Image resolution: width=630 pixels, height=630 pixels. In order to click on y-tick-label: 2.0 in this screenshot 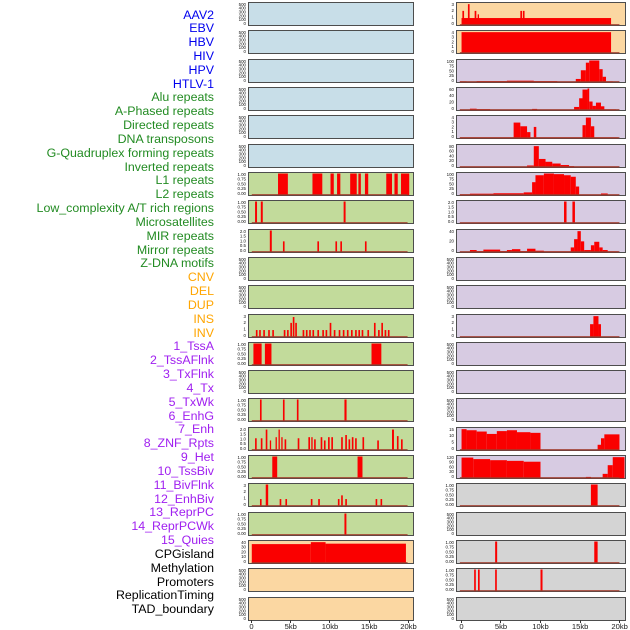, I will do `click(451, 202)`.